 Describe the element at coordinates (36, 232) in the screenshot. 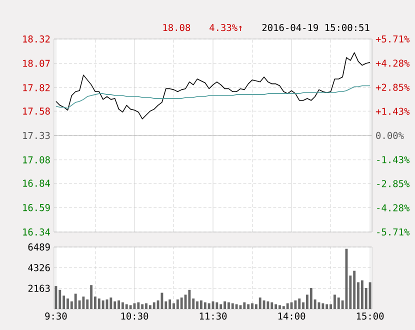

I see `y-tick-label: 16.34` at that location.